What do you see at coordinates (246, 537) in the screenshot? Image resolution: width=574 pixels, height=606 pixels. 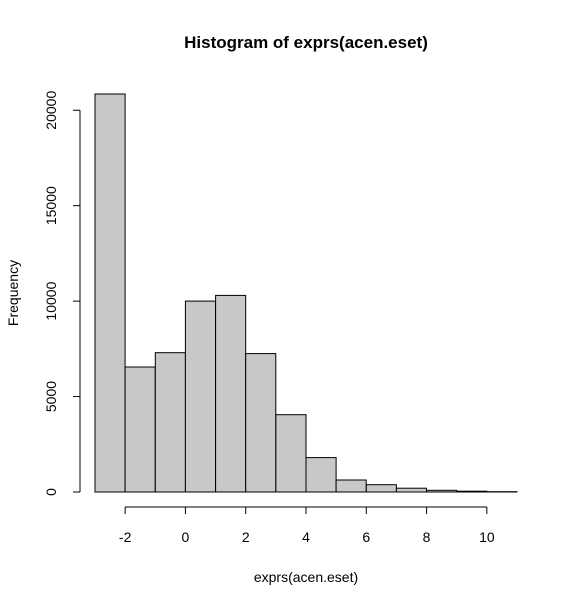 I see `x-tick-label: 2` at bounding box center [246, 537].